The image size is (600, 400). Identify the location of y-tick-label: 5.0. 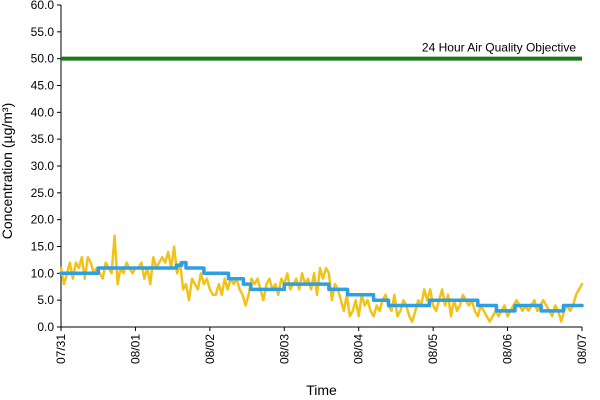
(45, 300).